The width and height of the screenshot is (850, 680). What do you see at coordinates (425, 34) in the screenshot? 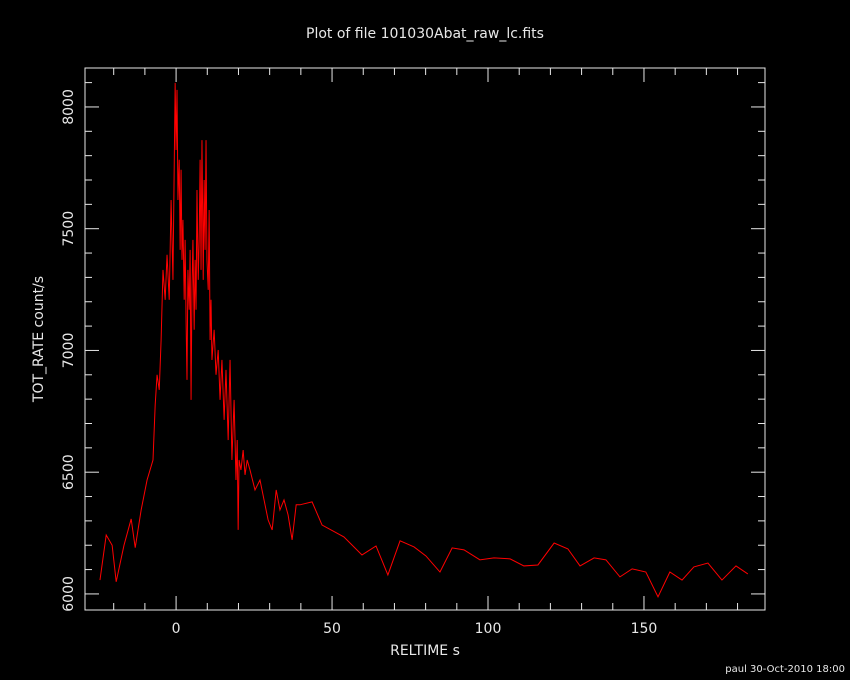
I see `chart-title: Plot of file 101030Abat_raw_lc.fits` at bounding box center [425, 34].